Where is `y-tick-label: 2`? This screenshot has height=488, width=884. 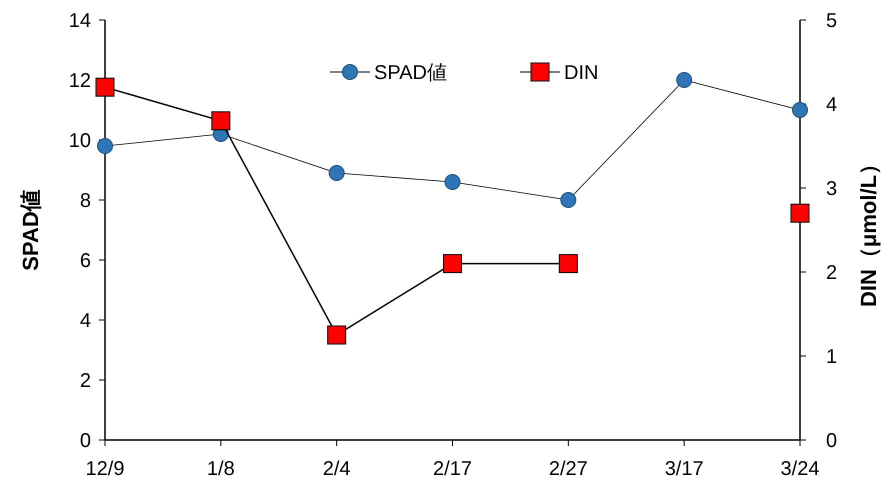
y-tick-label: 2 is located at coordinates (85, 381).